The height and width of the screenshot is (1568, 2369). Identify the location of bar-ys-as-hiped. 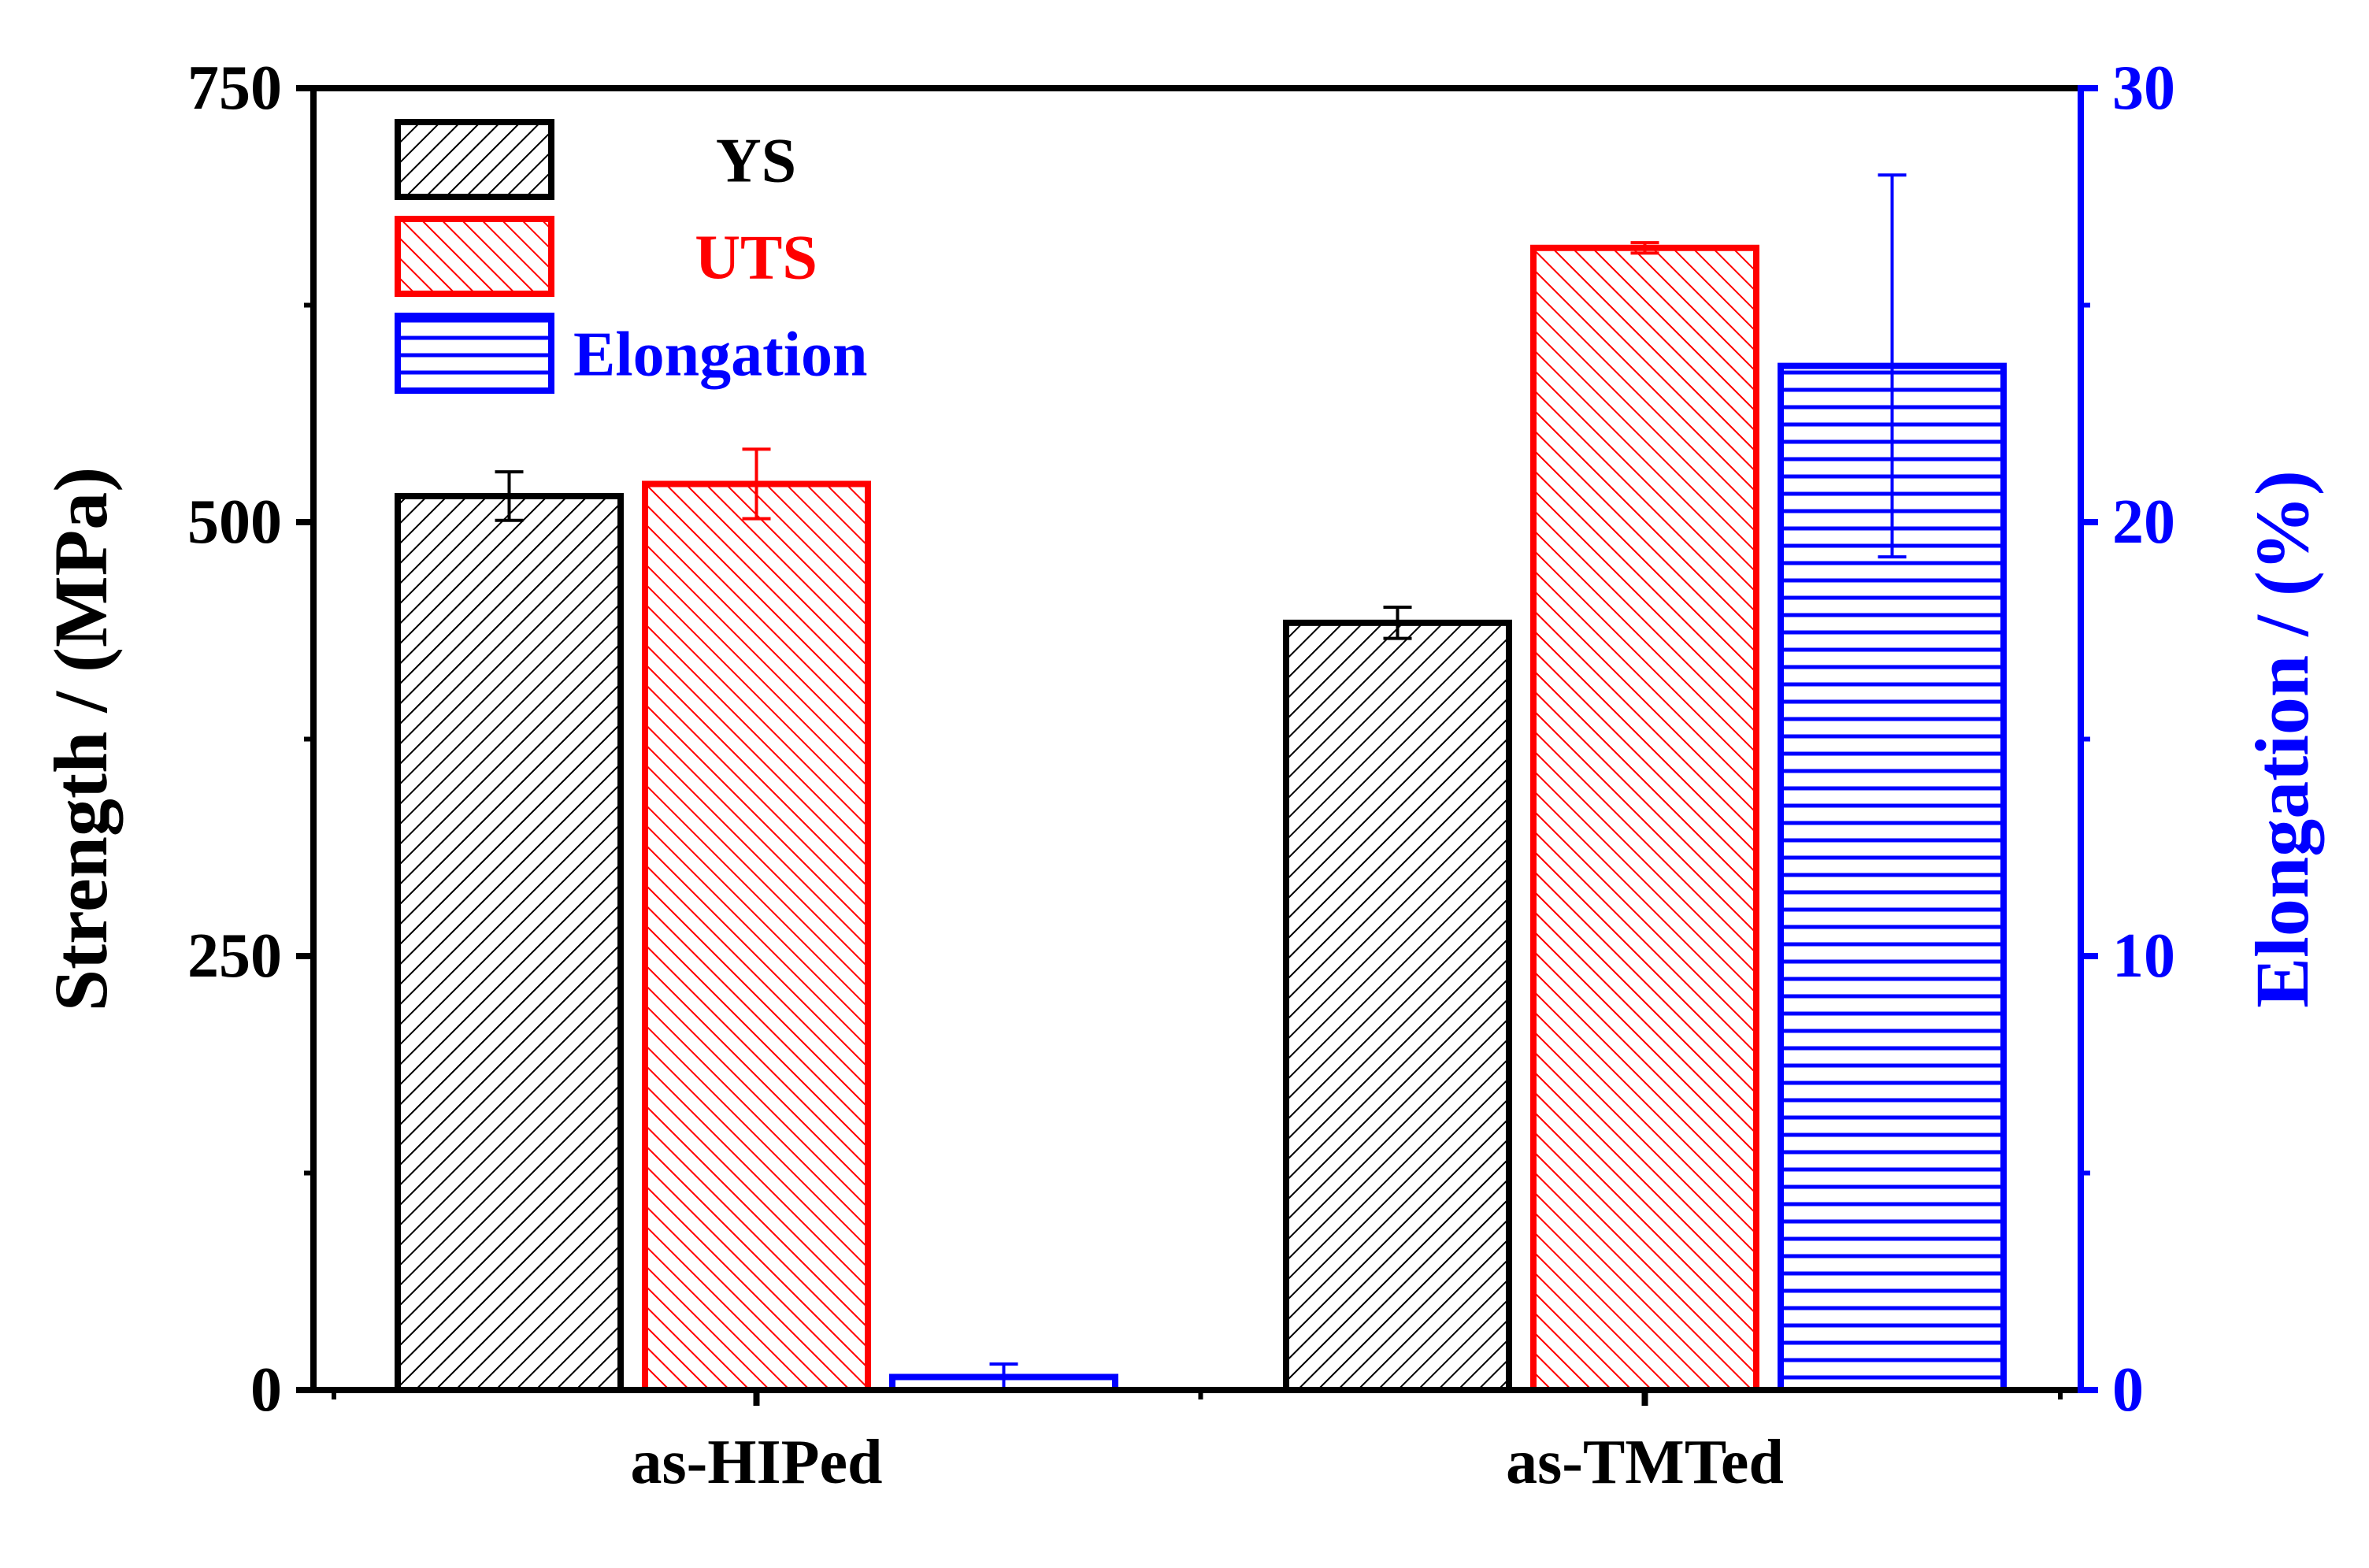
(509, 943).